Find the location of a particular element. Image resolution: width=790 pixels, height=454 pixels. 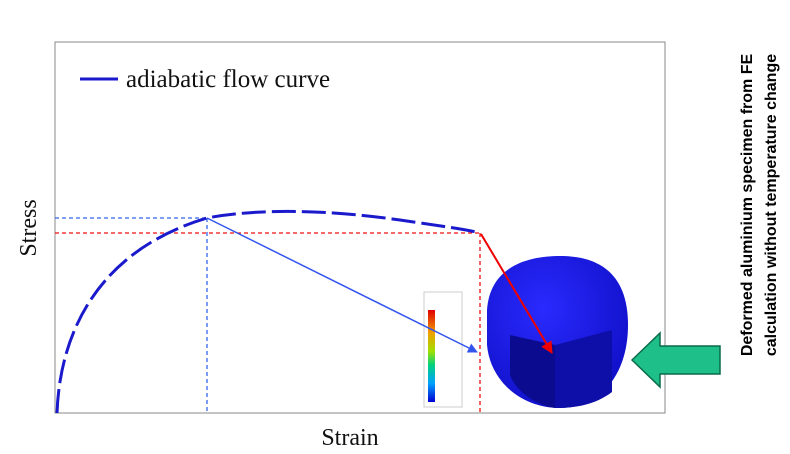

specimen-cut is located at coordinates (583, 369).